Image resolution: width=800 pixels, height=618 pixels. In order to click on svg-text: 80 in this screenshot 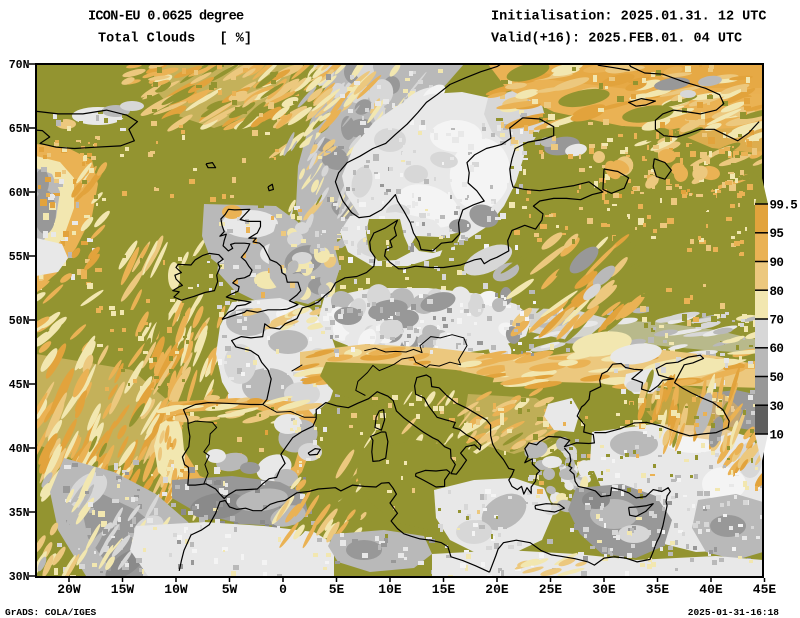, I will do `click(777, 292)`.